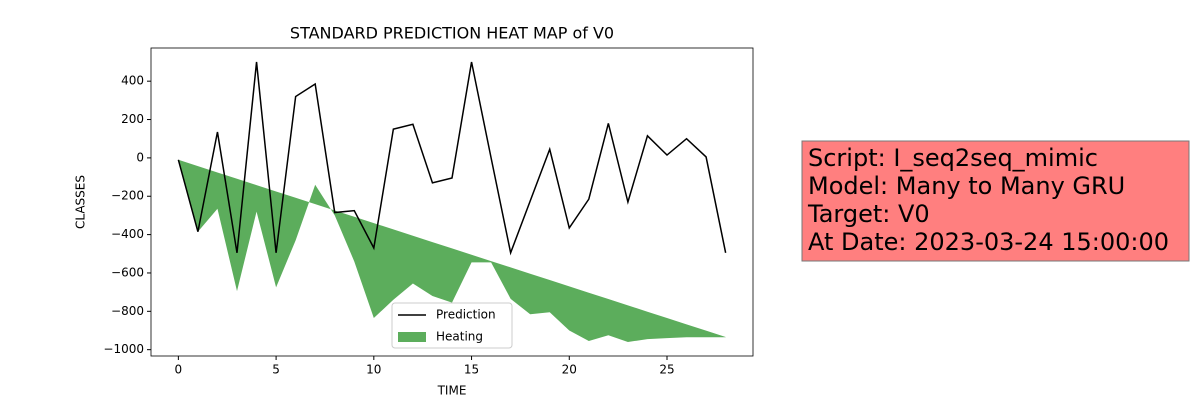 The width and height of the screenshot is (1202, 404). What do you see at coordinates (373, 370) in the screenshot?
I see `x-tick-label: 10` at bounding box center [373, 370].